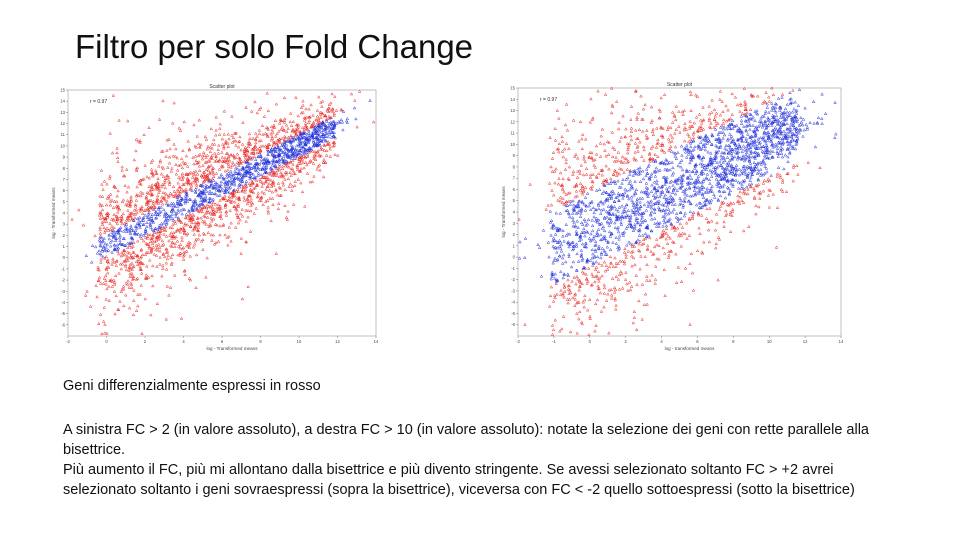  What do you see at coordinates (63, 280) in the screenshot?
I see `y-tick-label: -2` at bounding box center [63, 280].